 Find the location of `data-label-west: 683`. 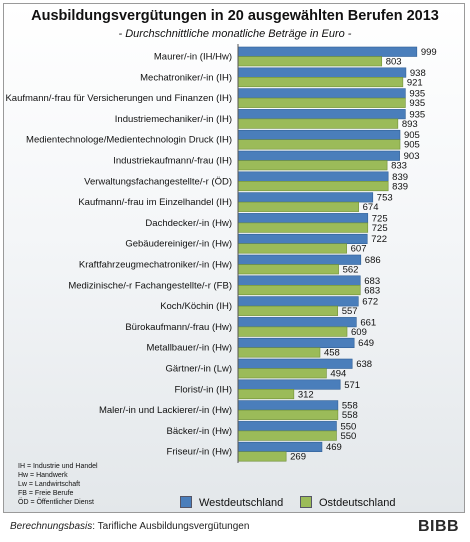

data-label-west: 683 is located at coordinates (372, 281).